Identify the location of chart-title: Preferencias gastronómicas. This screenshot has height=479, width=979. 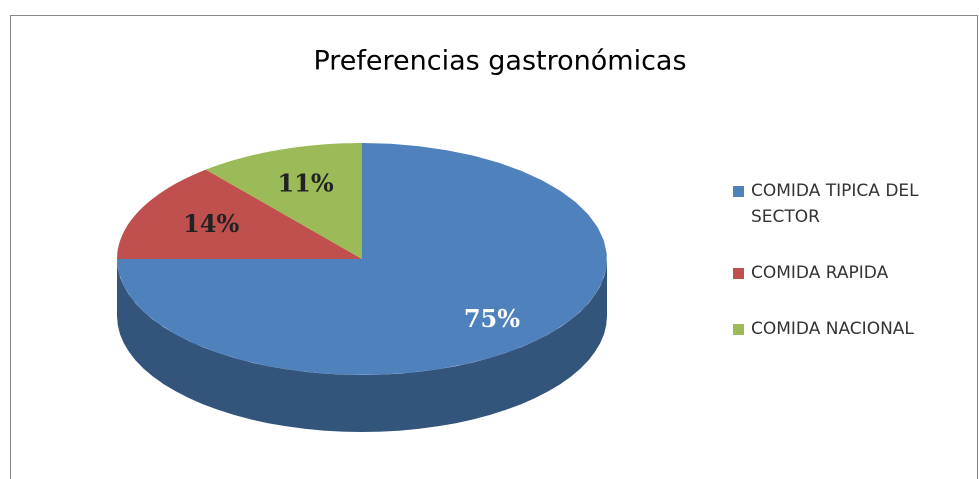
(499, 61).